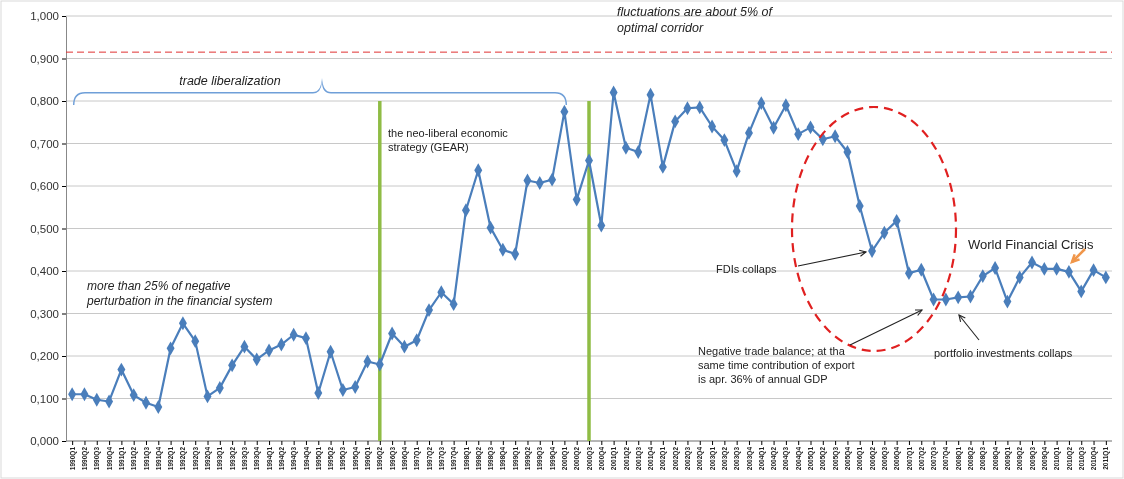 Image resolution: width=1124 pixels, height=479 pixels. What do you see at coordinates (776, 365) in the screenshot?
I see `annotation: Negative trade balance; at tha same time contribution of export is apr. 36% of annual GDP` at bounding box center [776, 365].